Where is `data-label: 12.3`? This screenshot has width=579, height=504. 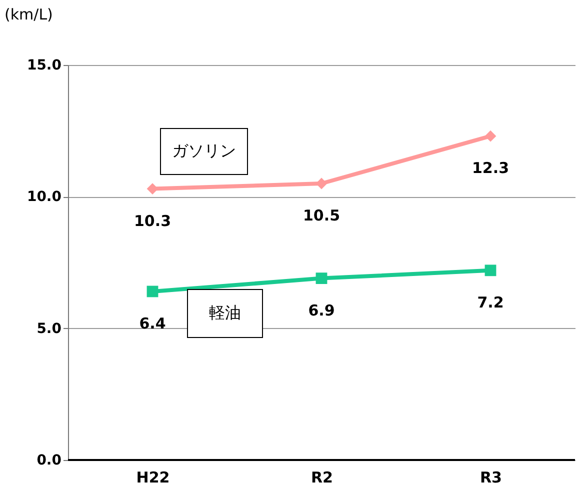 data-label: 12.3 is located at coordinates (491, 168).